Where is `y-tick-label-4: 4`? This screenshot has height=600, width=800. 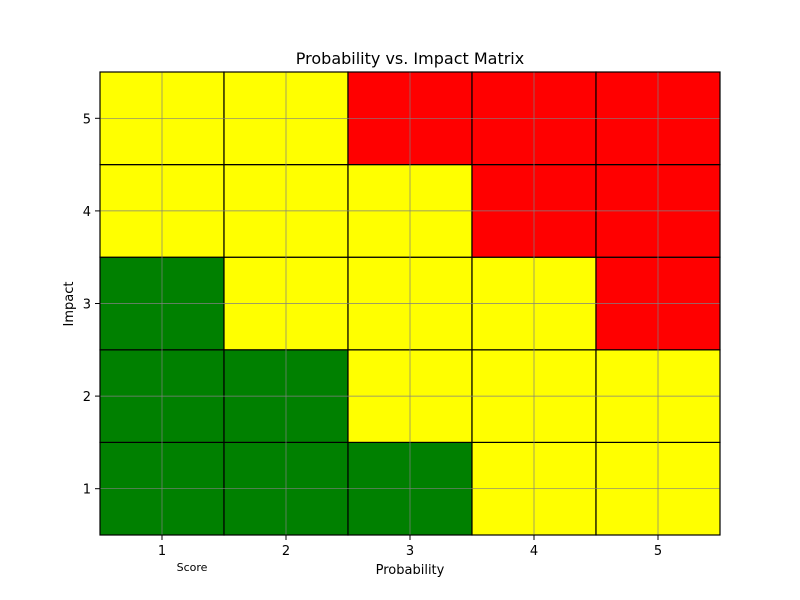
y-tick-label-4: 4 is located at coordinates (87, 212).